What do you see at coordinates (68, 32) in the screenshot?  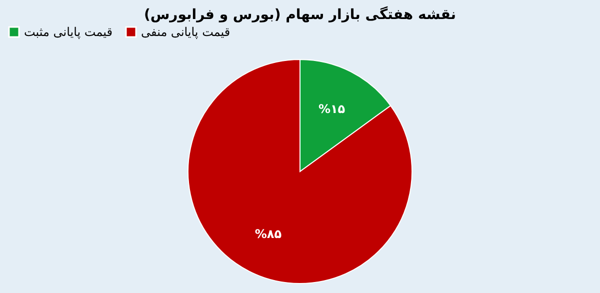 I see `legend-label: قیمت پایانی مثبت` at bounding box center [68, 32].